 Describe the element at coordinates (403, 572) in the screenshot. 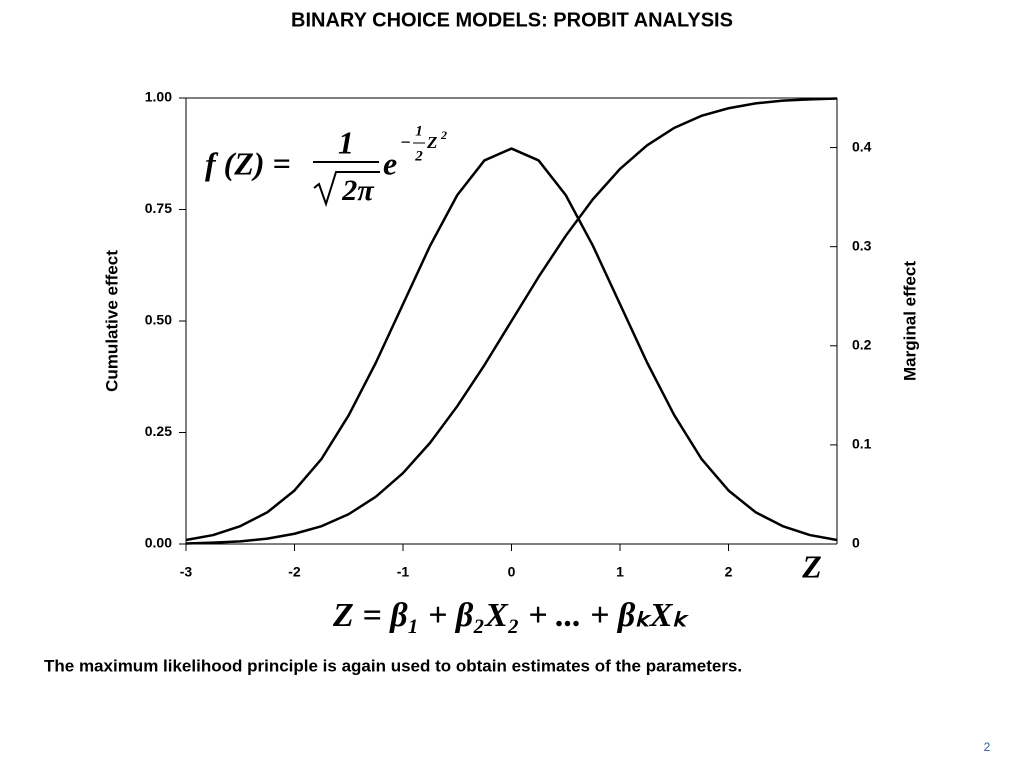

I see `x-tick-label: -1` at that location.